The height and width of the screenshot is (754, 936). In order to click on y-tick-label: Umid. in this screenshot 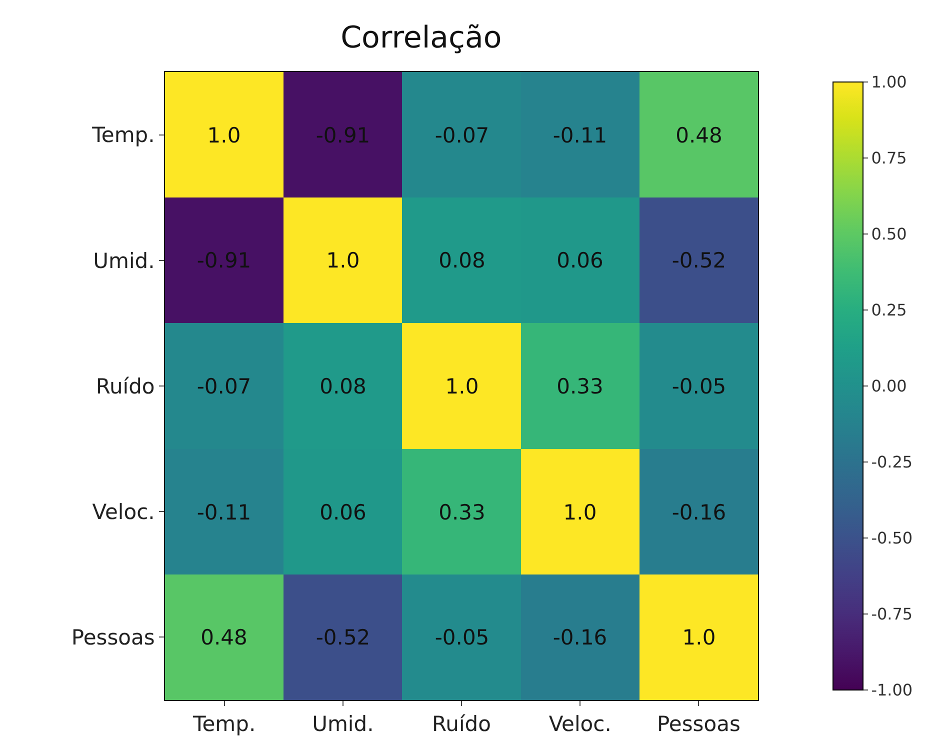, I will do `click(124, 260)`.